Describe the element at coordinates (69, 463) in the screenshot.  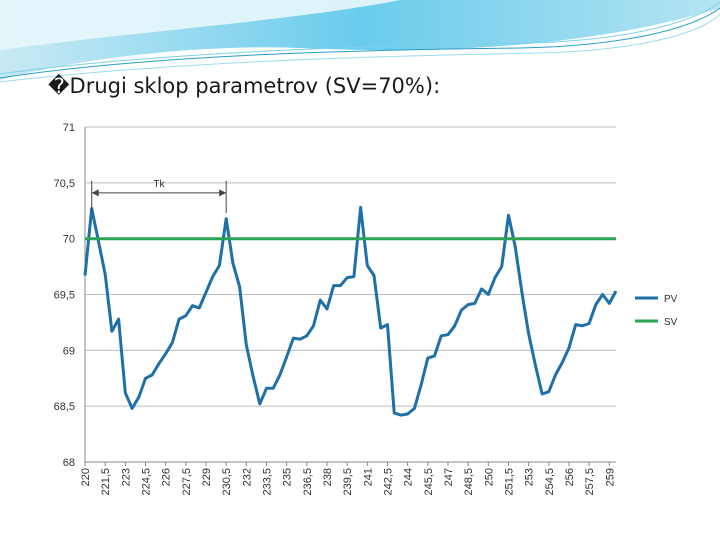
I see `y-tick-label: 68` at that location.